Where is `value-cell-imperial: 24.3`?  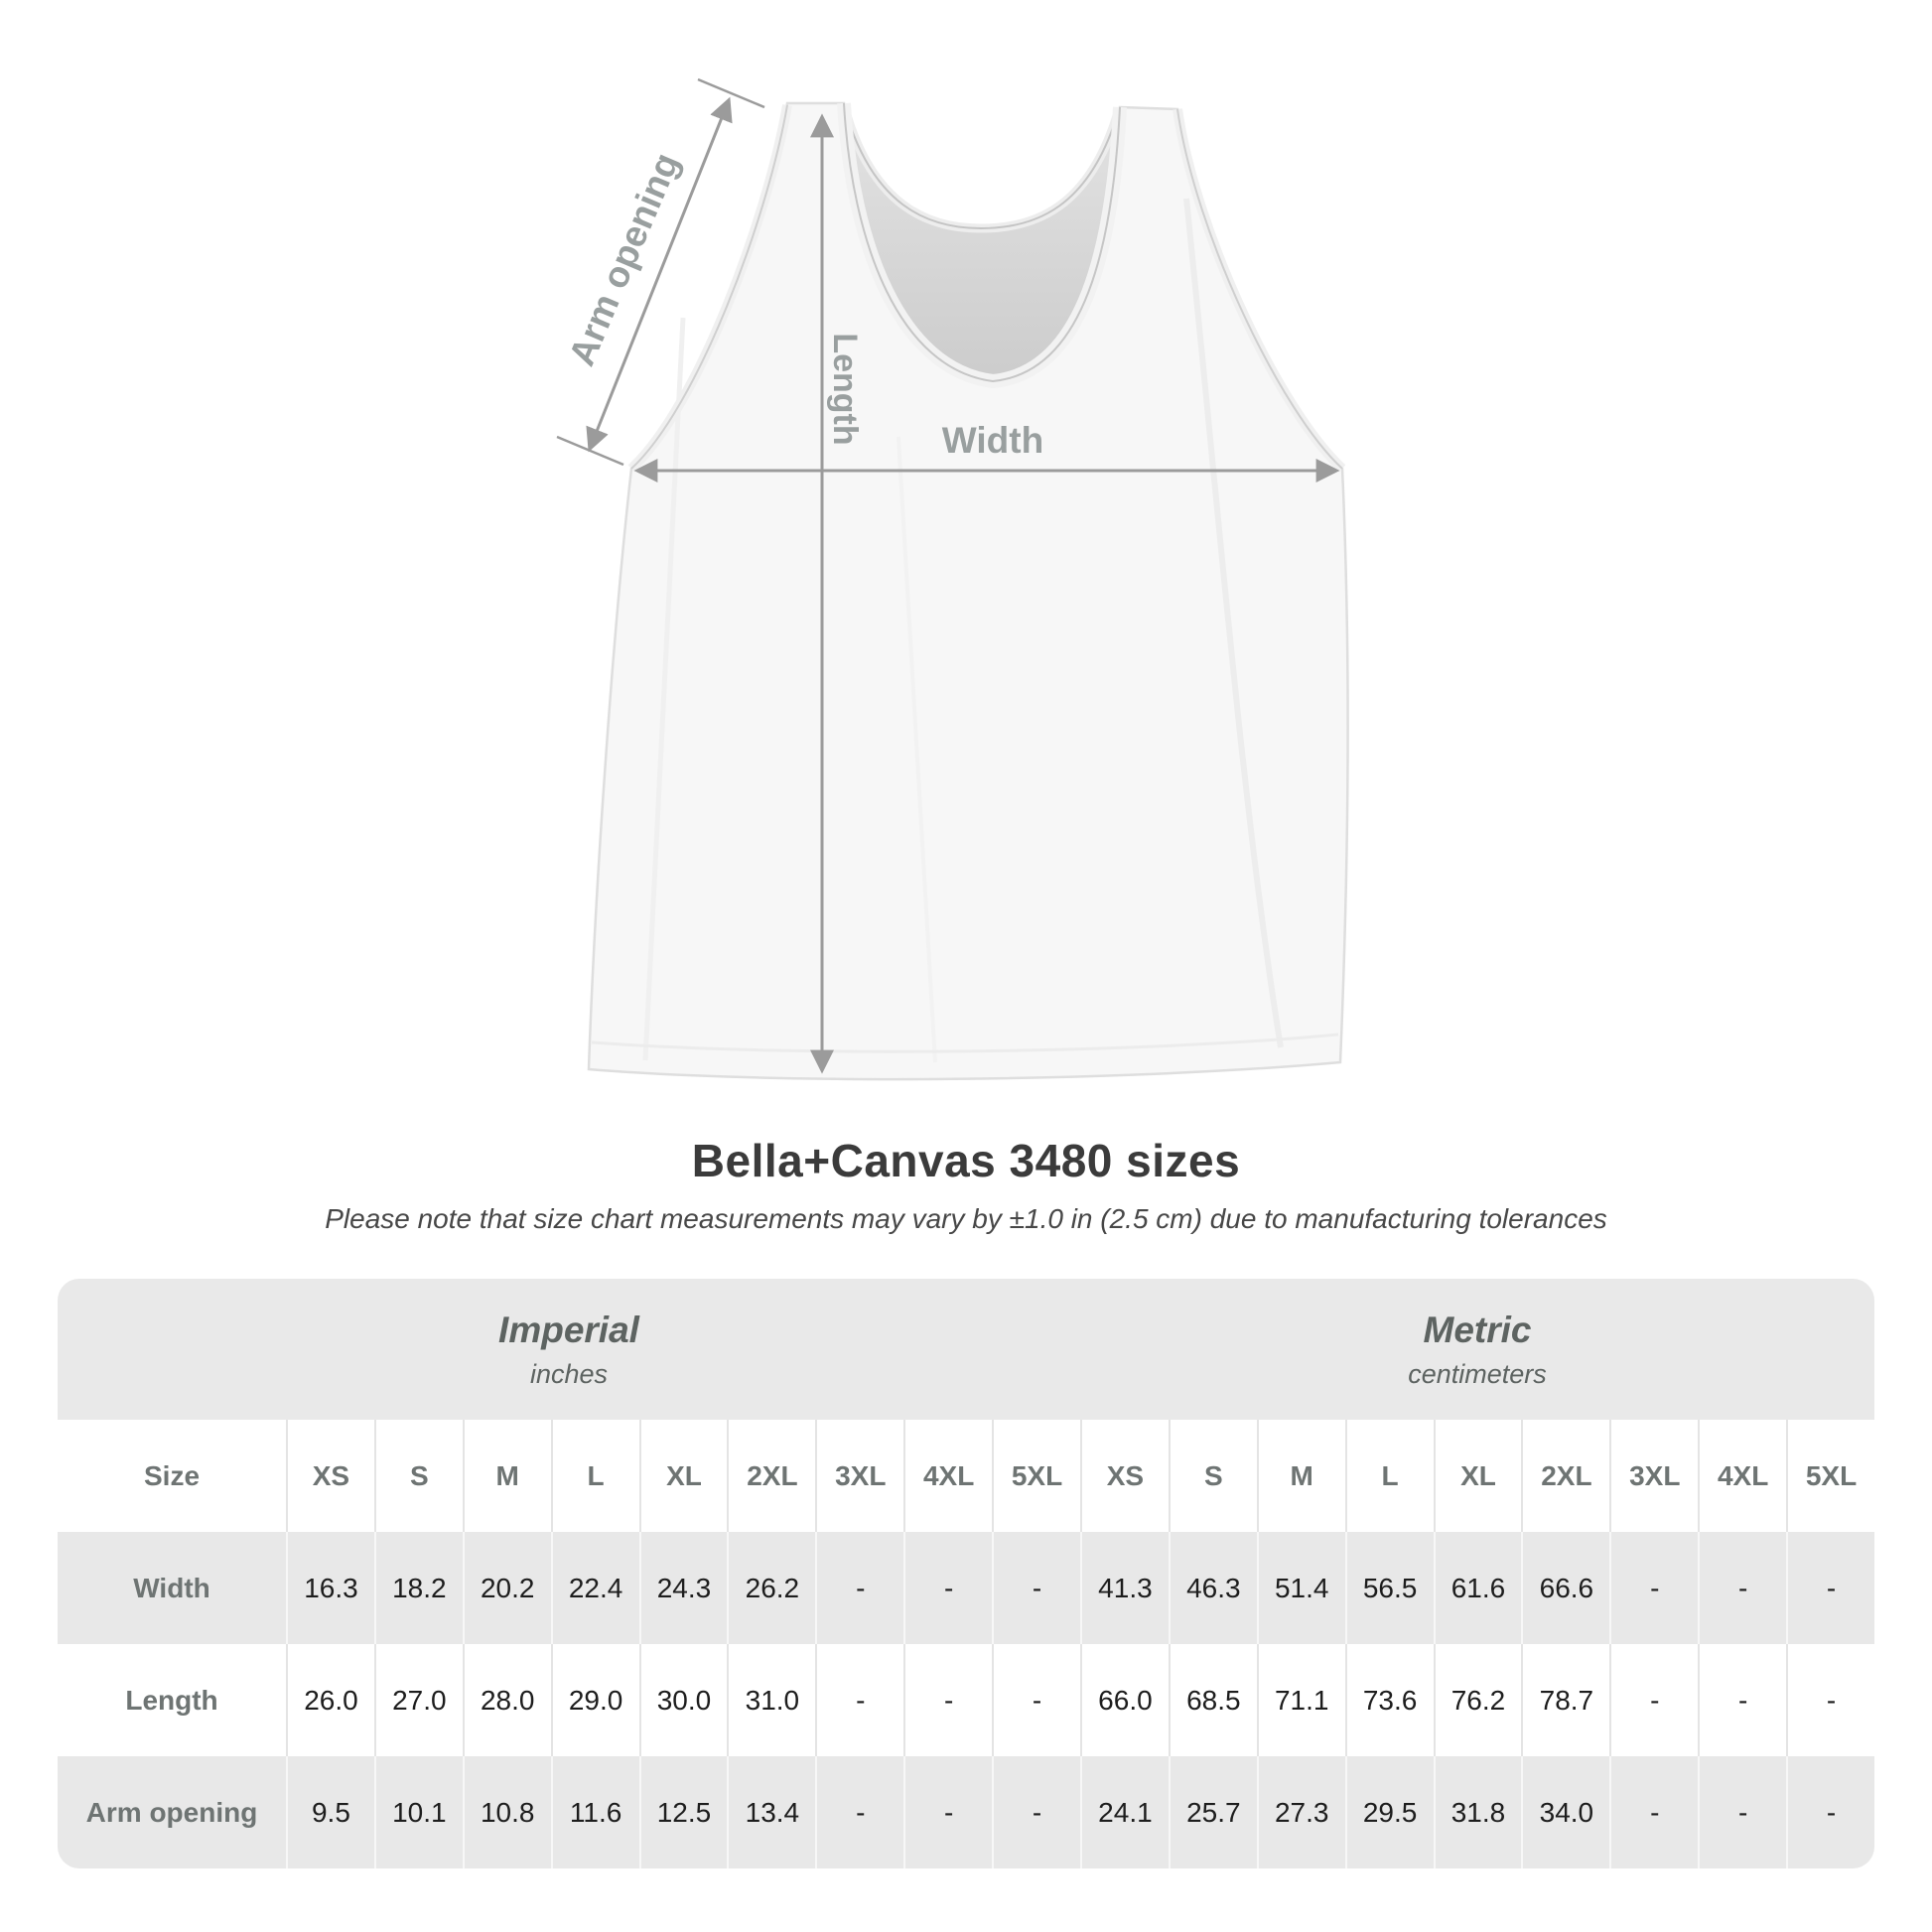
value-cell-imperial: 24.3 is located at coordinates (683, 1588).